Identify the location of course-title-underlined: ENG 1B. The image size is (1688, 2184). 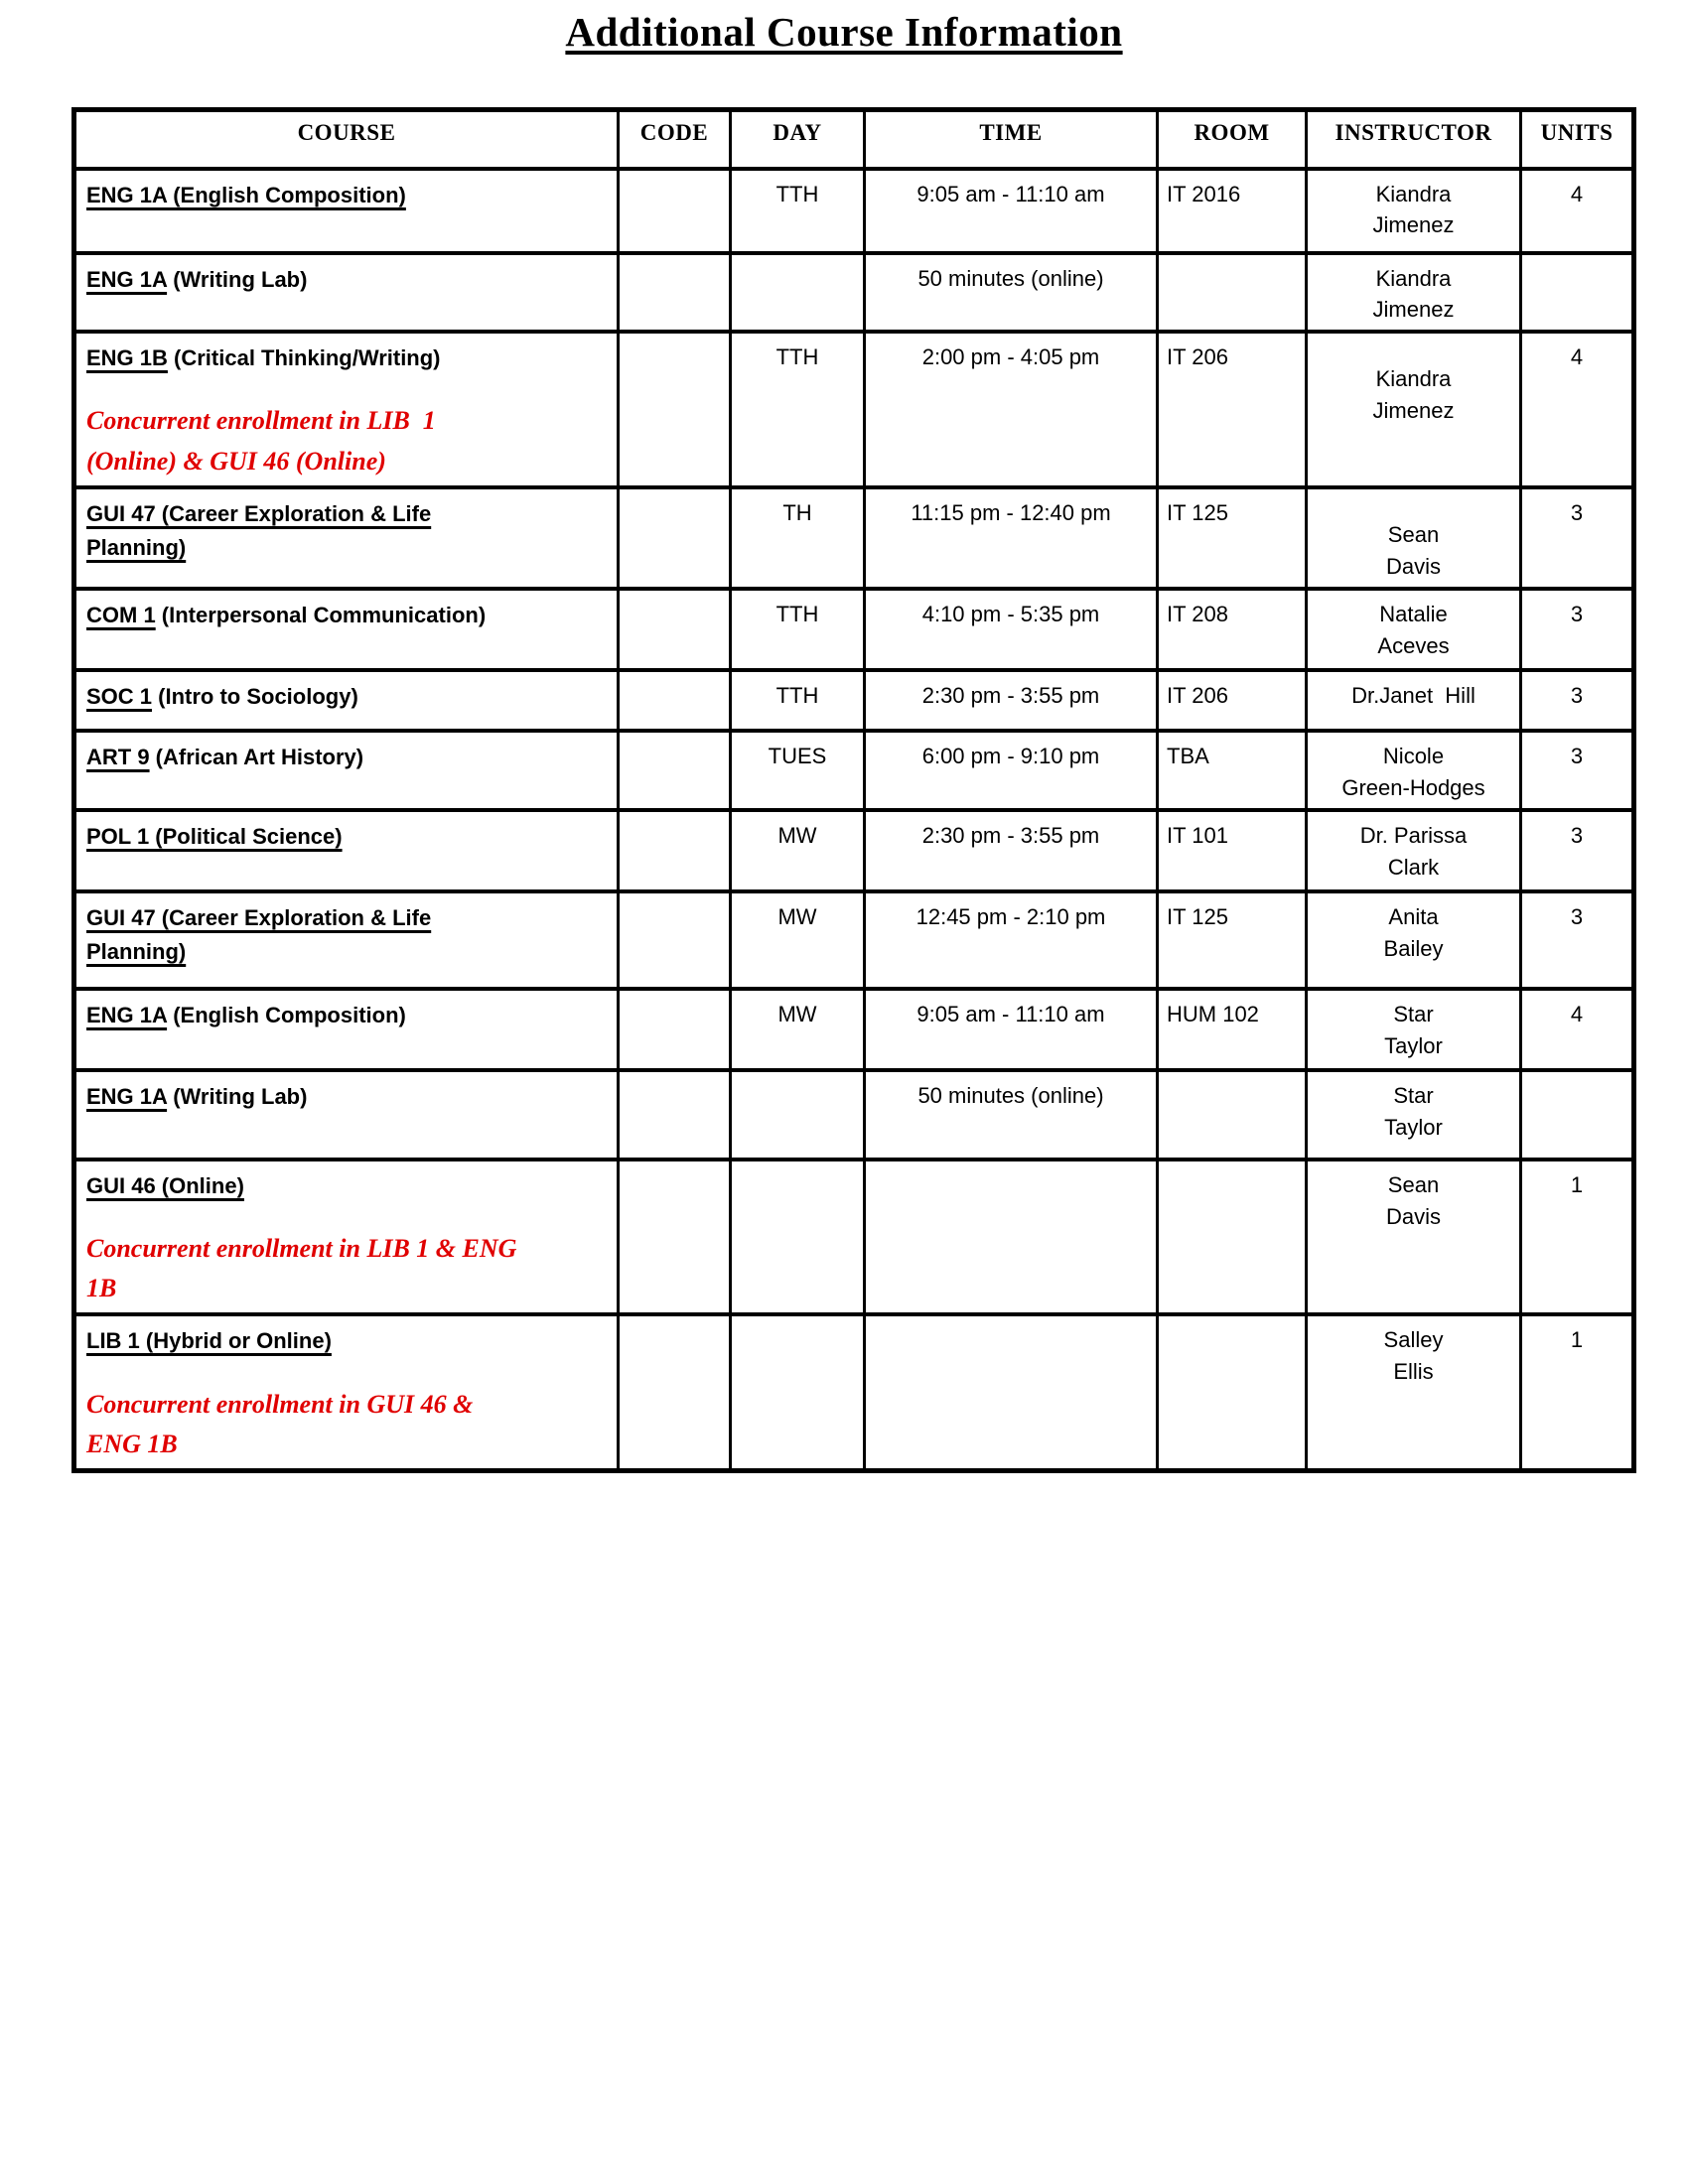
(127, 358).